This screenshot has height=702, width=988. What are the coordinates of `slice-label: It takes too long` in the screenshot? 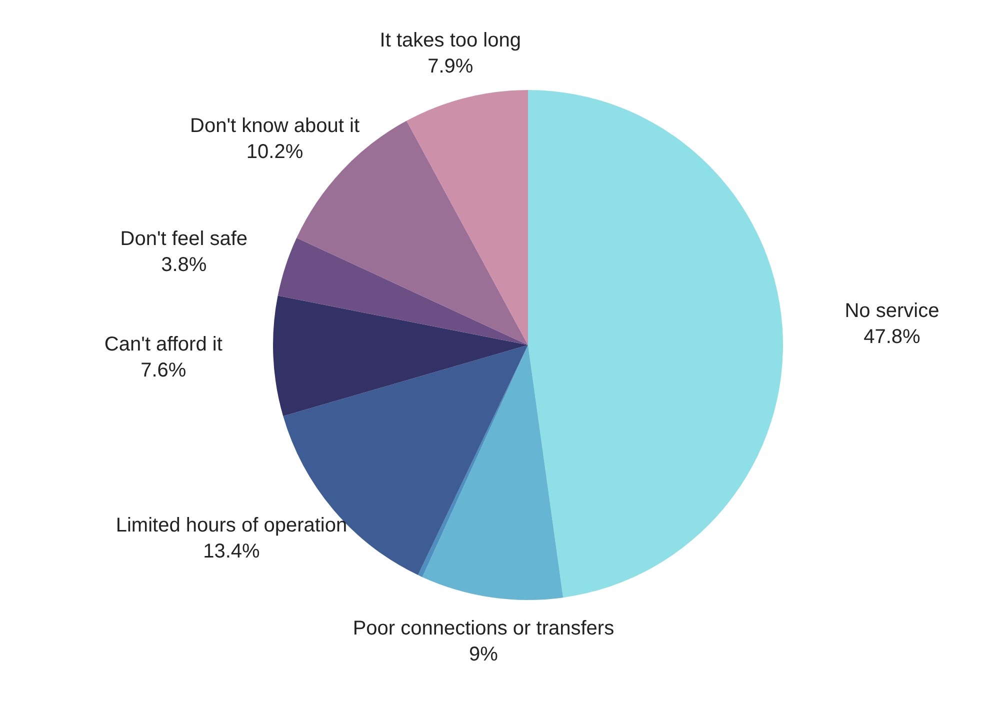 It's located at (450, 41).